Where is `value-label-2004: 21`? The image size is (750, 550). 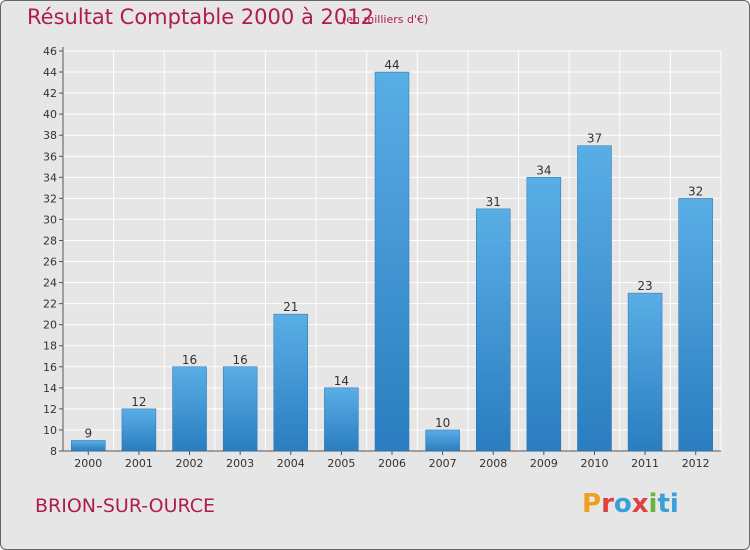
value-label-2004: 21 is located at coordinates (290, 307).